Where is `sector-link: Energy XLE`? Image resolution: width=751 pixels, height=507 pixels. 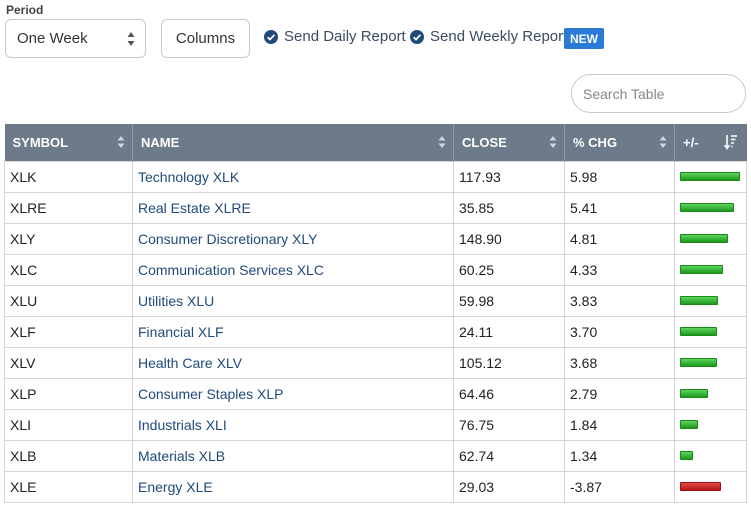
sector-link: Energy XLE is located at coordinates (175, 486).